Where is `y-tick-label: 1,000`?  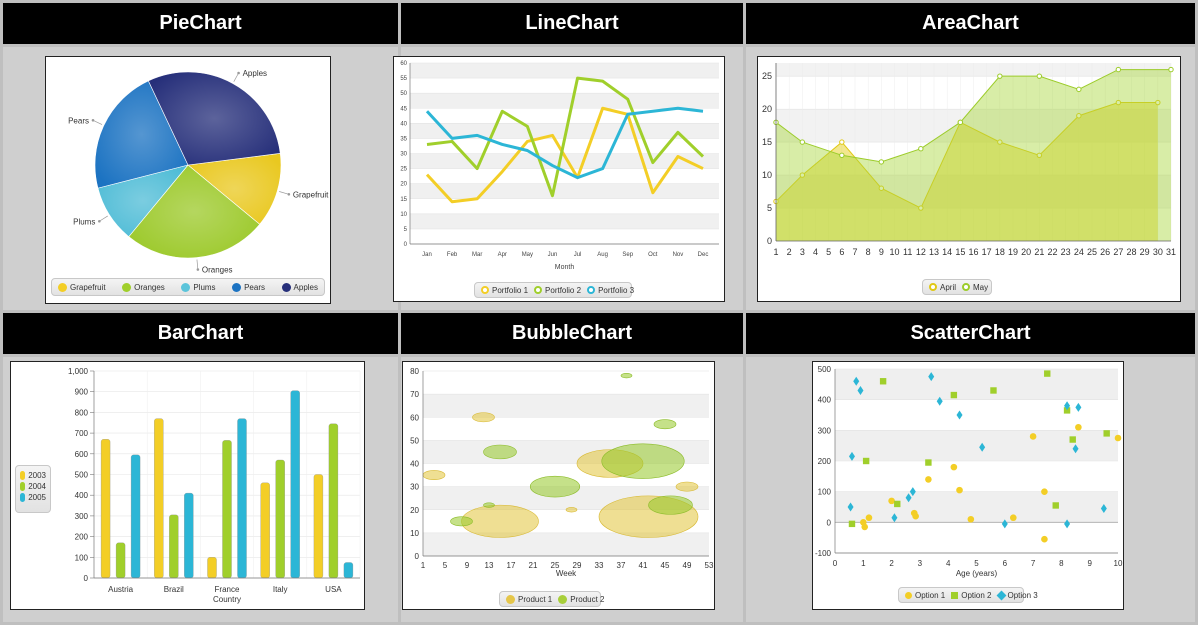 y-tick-label: 1,000 is located at coordinates (78, 371).